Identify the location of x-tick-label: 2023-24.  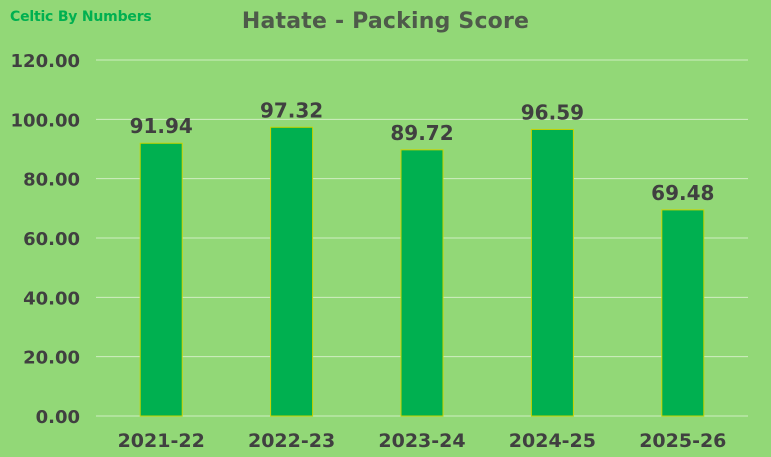
(421, 441).